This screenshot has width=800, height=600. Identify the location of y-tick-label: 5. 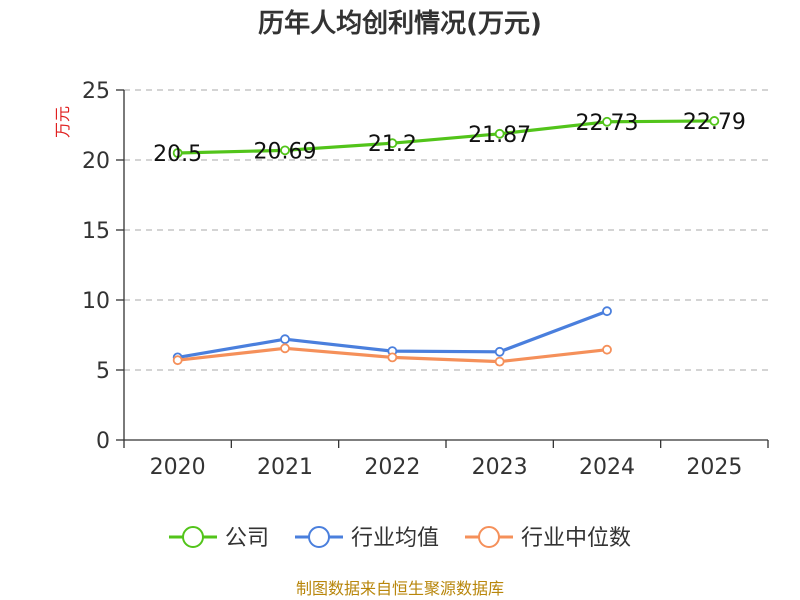
(103, 371).